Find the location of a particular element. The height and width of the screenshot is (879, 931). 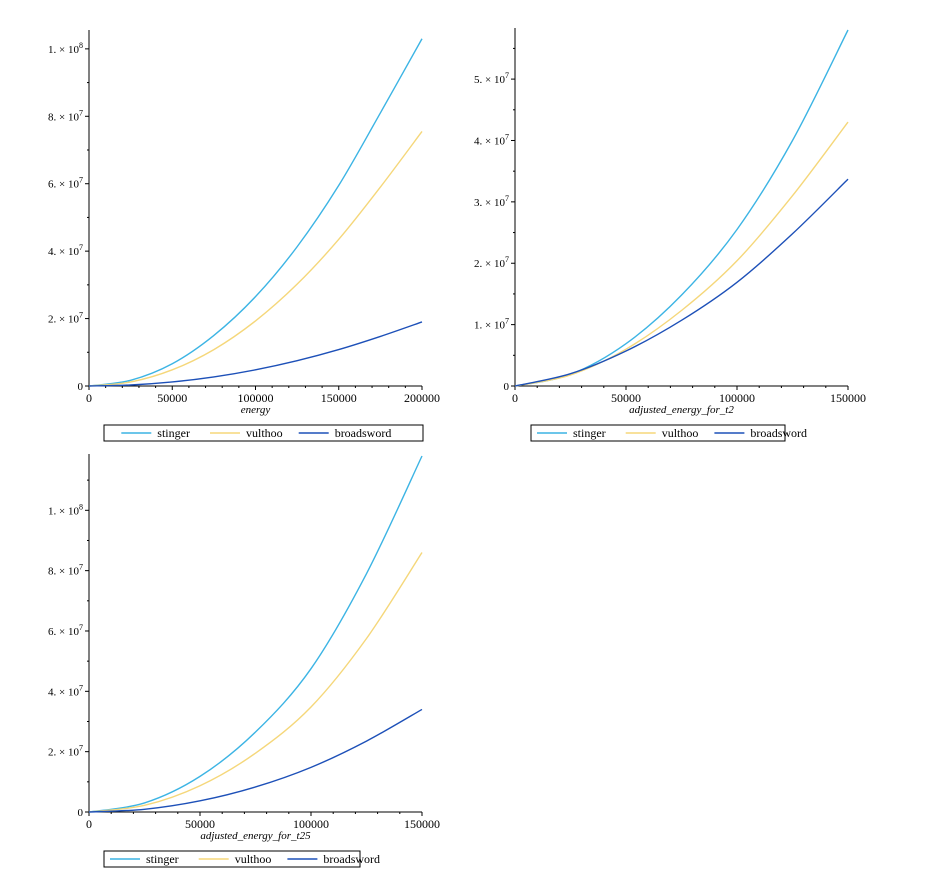

x-axis-label: energy is located at coordinates (256, 410).